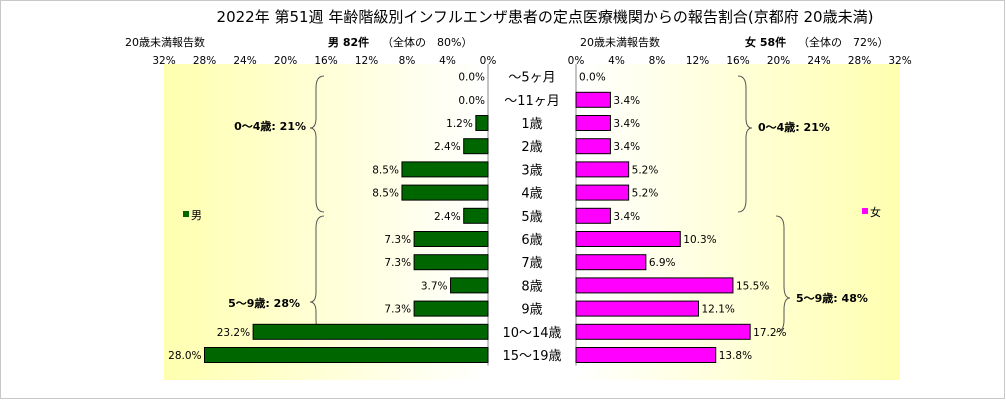 The image size is (1006, 404). What do you see at coordinates (531, 333) in the screenshot?
I see `category-label: 10～14歳` at bounding box center [531, 333].